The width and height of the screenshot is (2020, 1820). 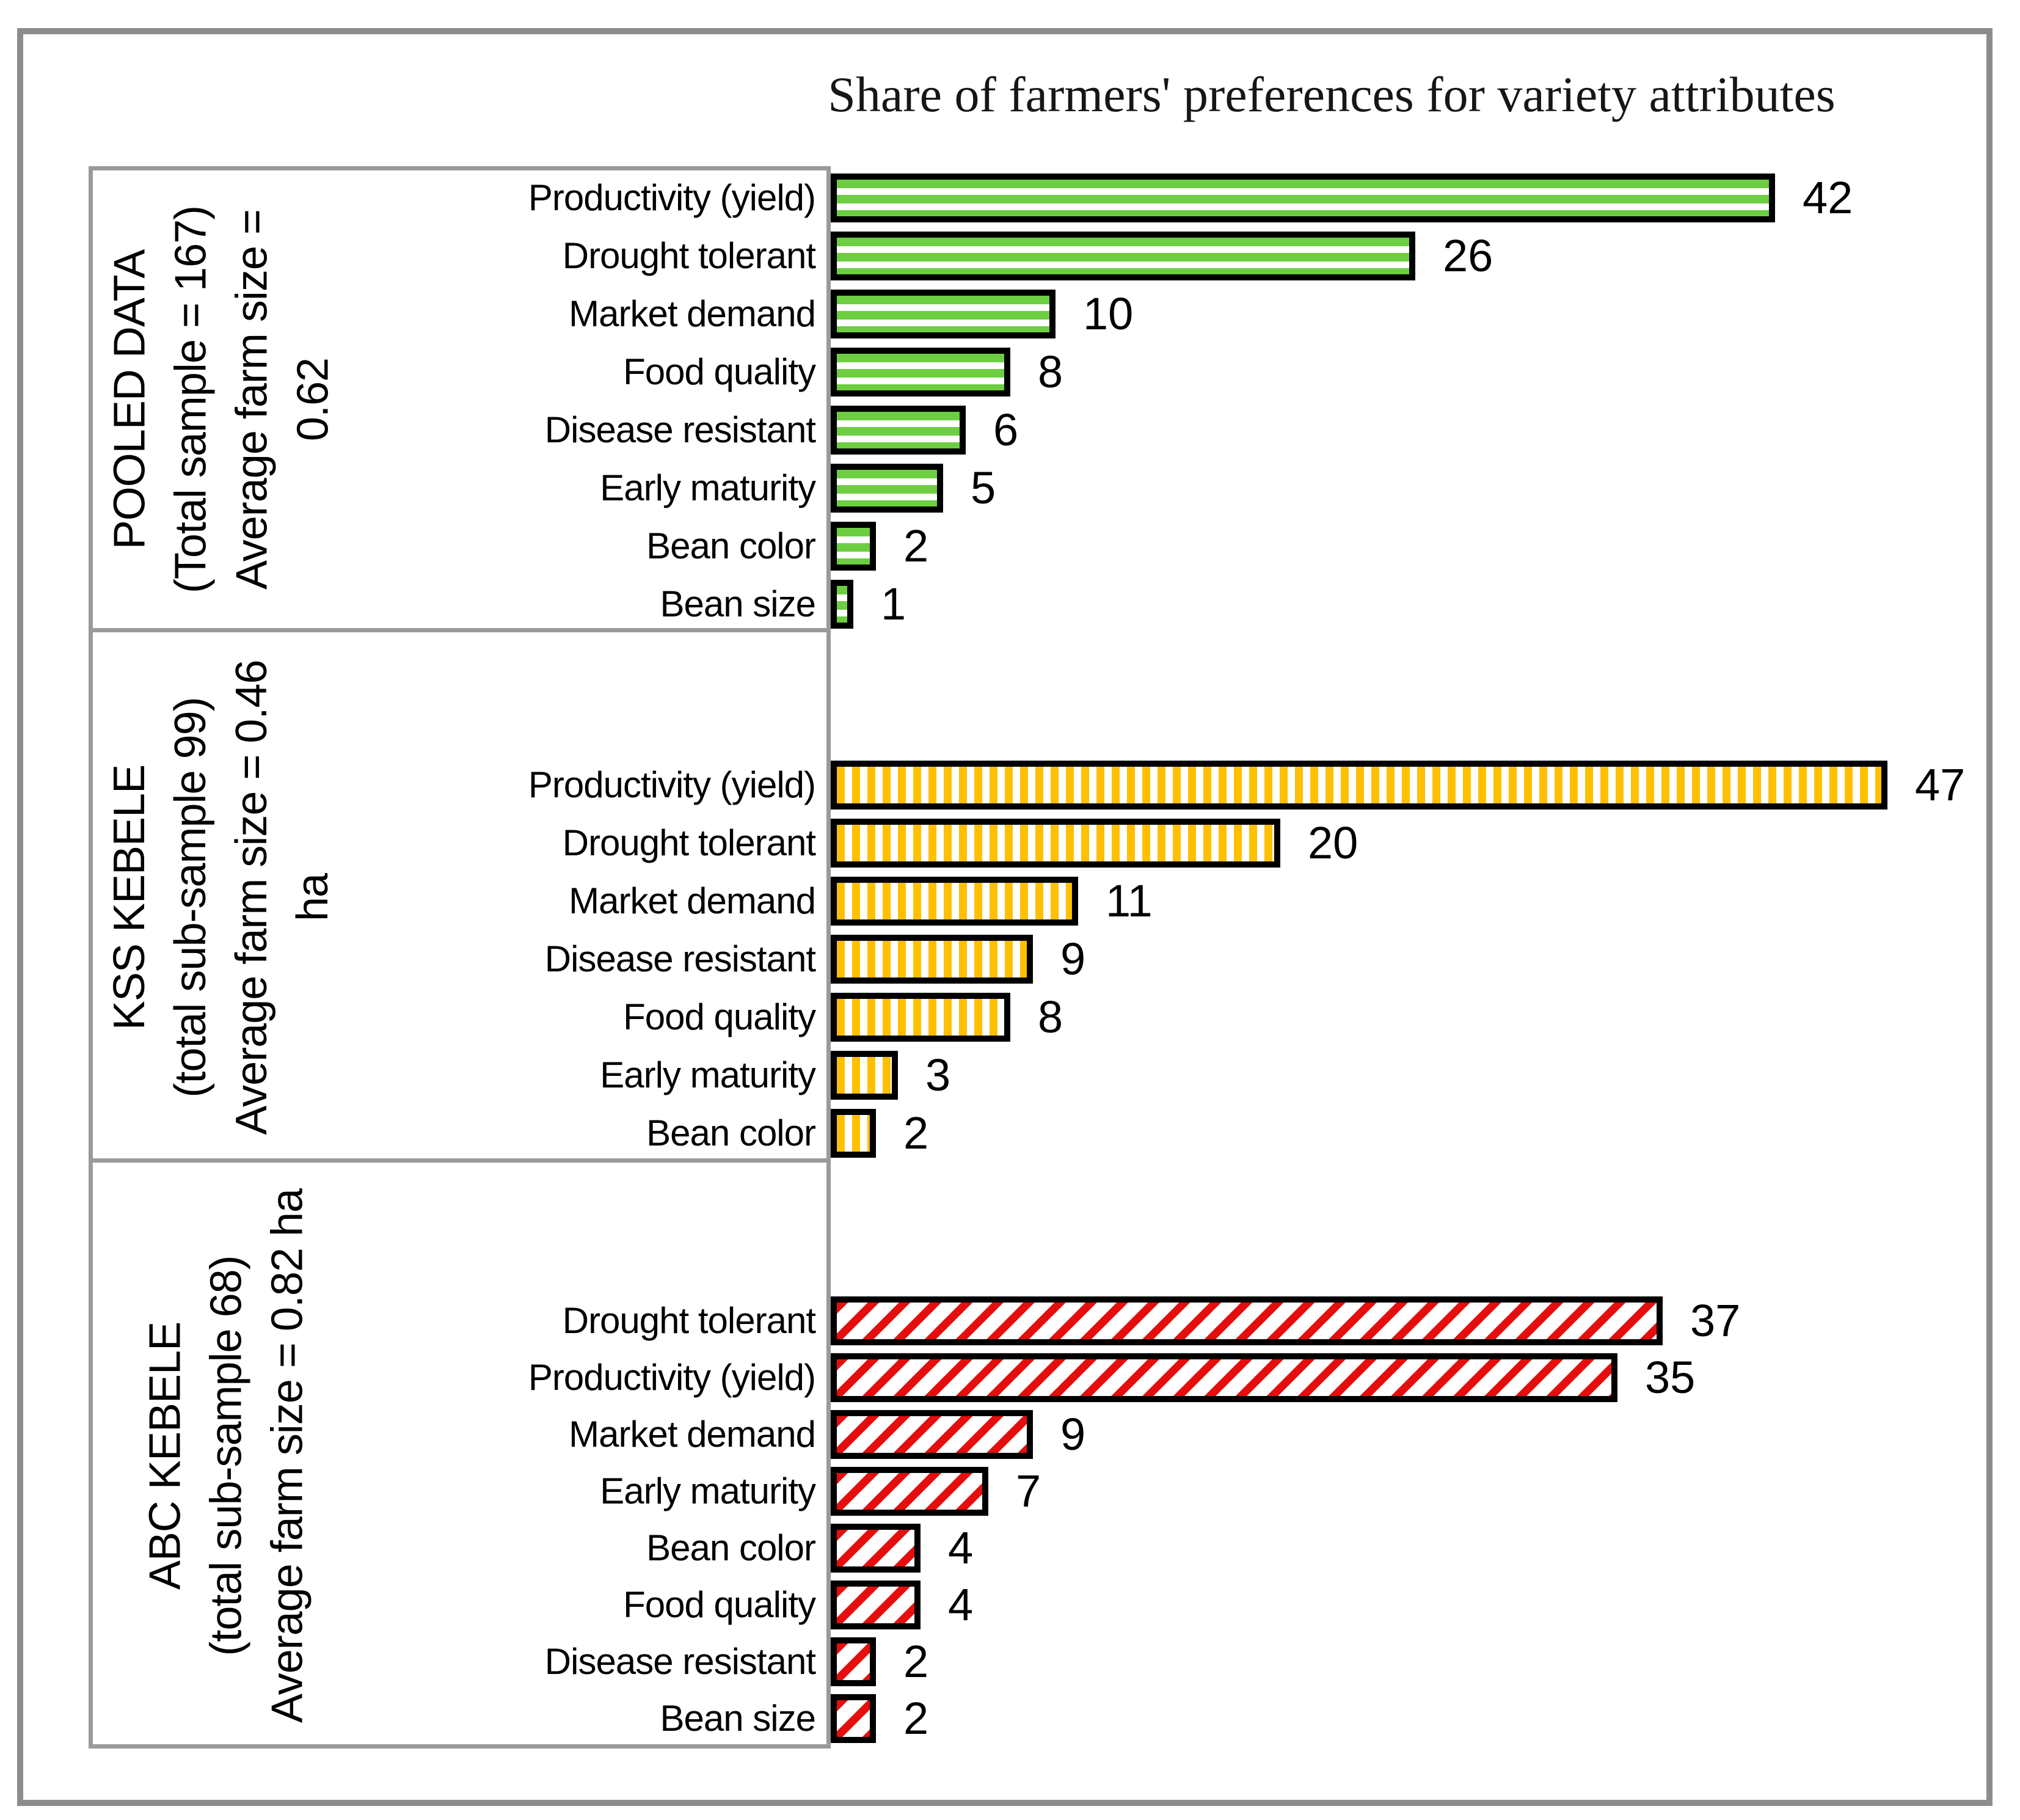 I want to click on group-label-box, so click(x=460, y=1453).